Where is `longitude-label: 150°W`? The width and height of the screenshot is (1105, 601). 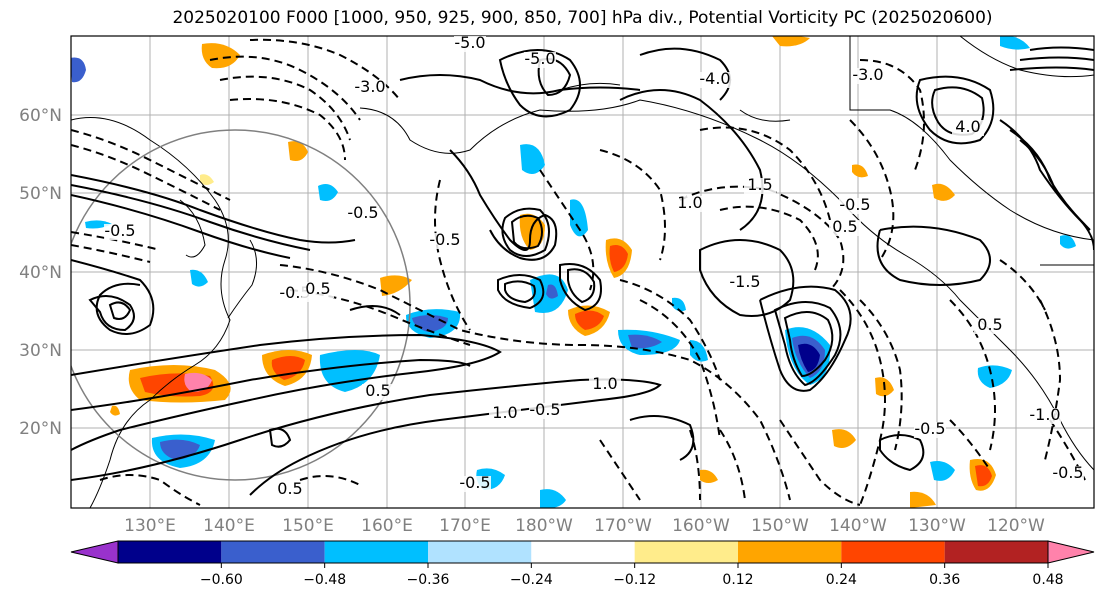 longitude-label: 150°W is located at coordinates (780, 526).